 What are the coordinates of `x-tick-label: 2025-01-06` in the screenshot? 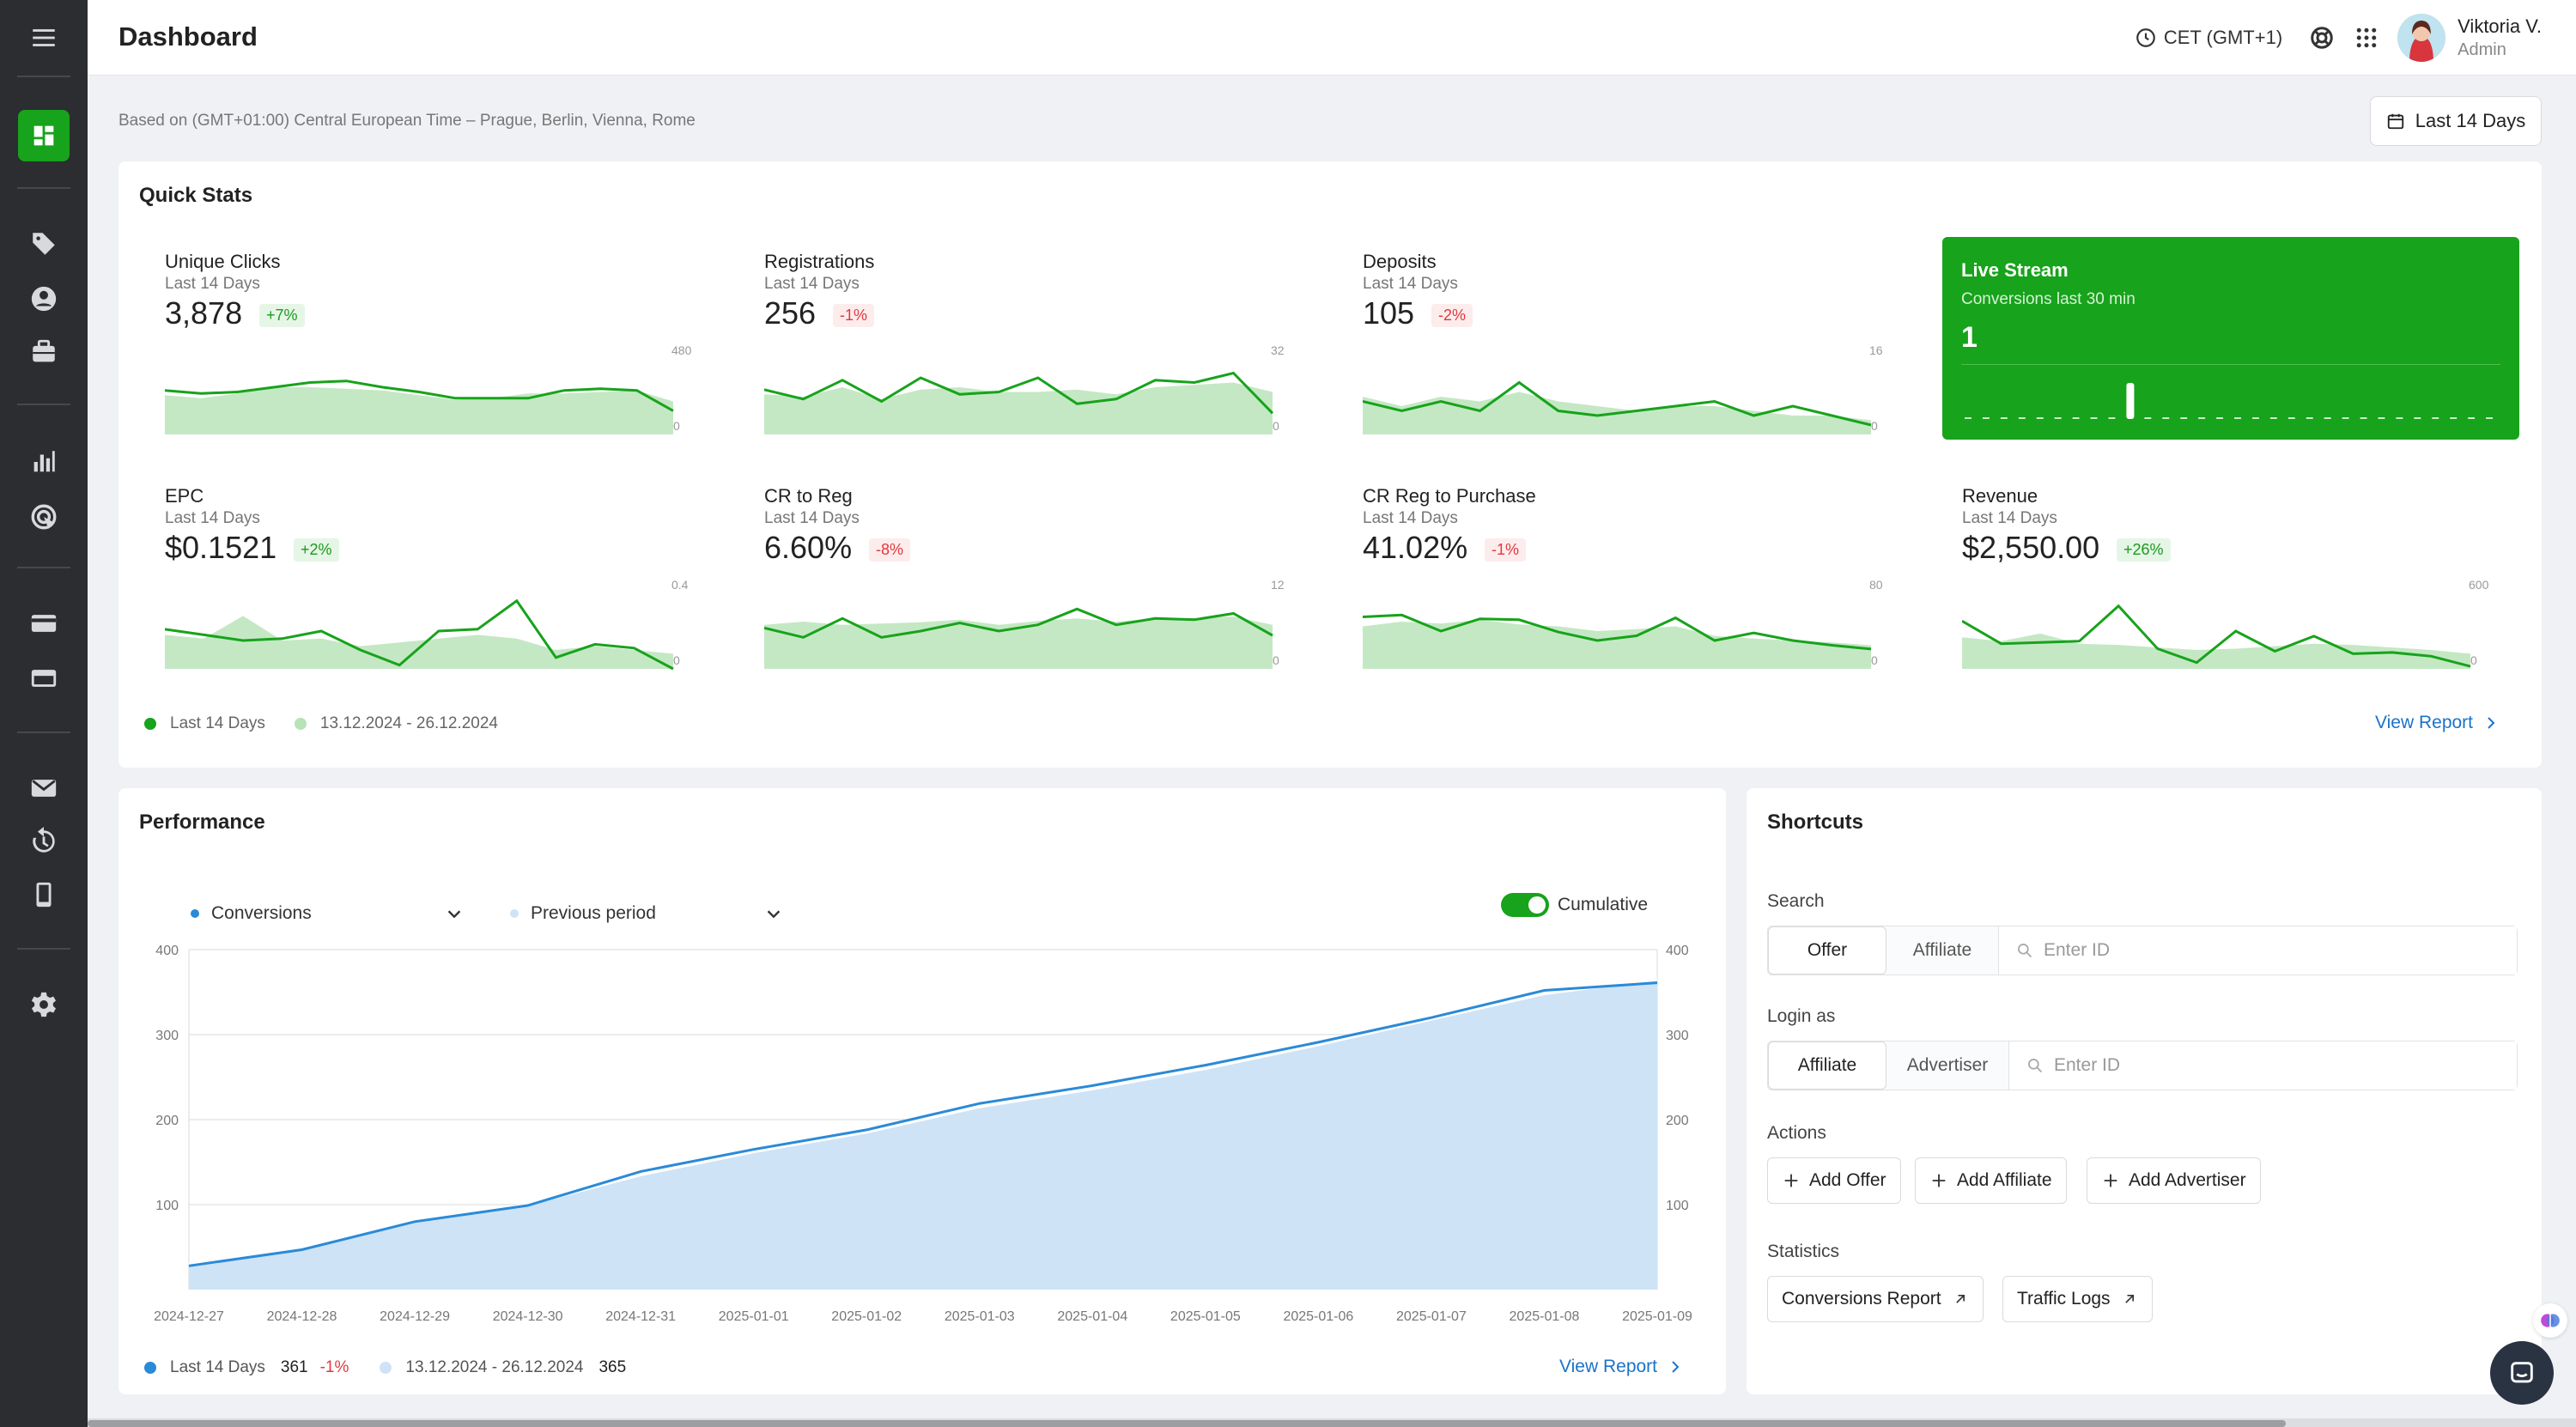 It's located at (1318, 1316).